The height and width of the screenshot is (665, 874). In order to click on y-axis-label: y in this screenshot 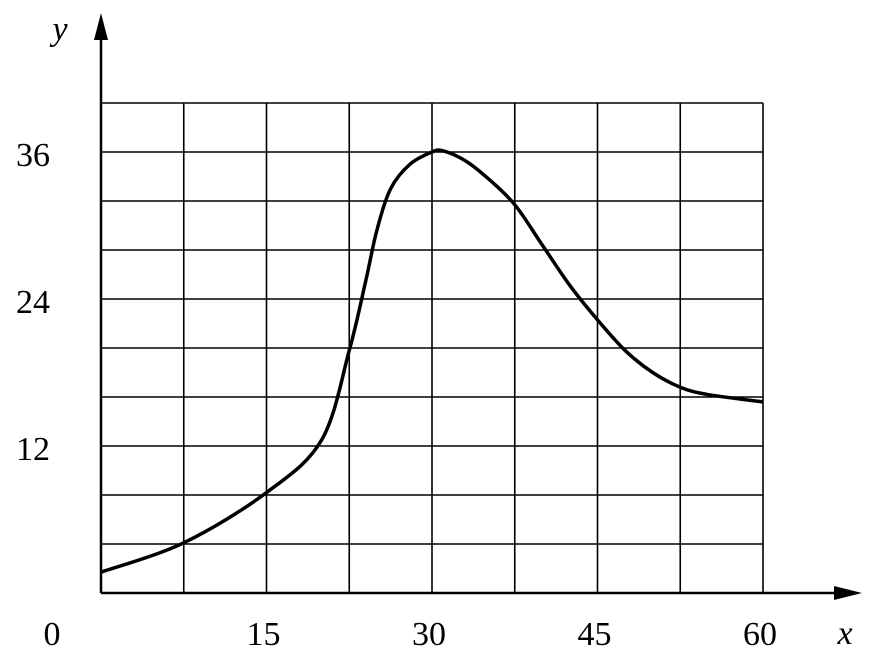, I will do `click(58, 29)`.